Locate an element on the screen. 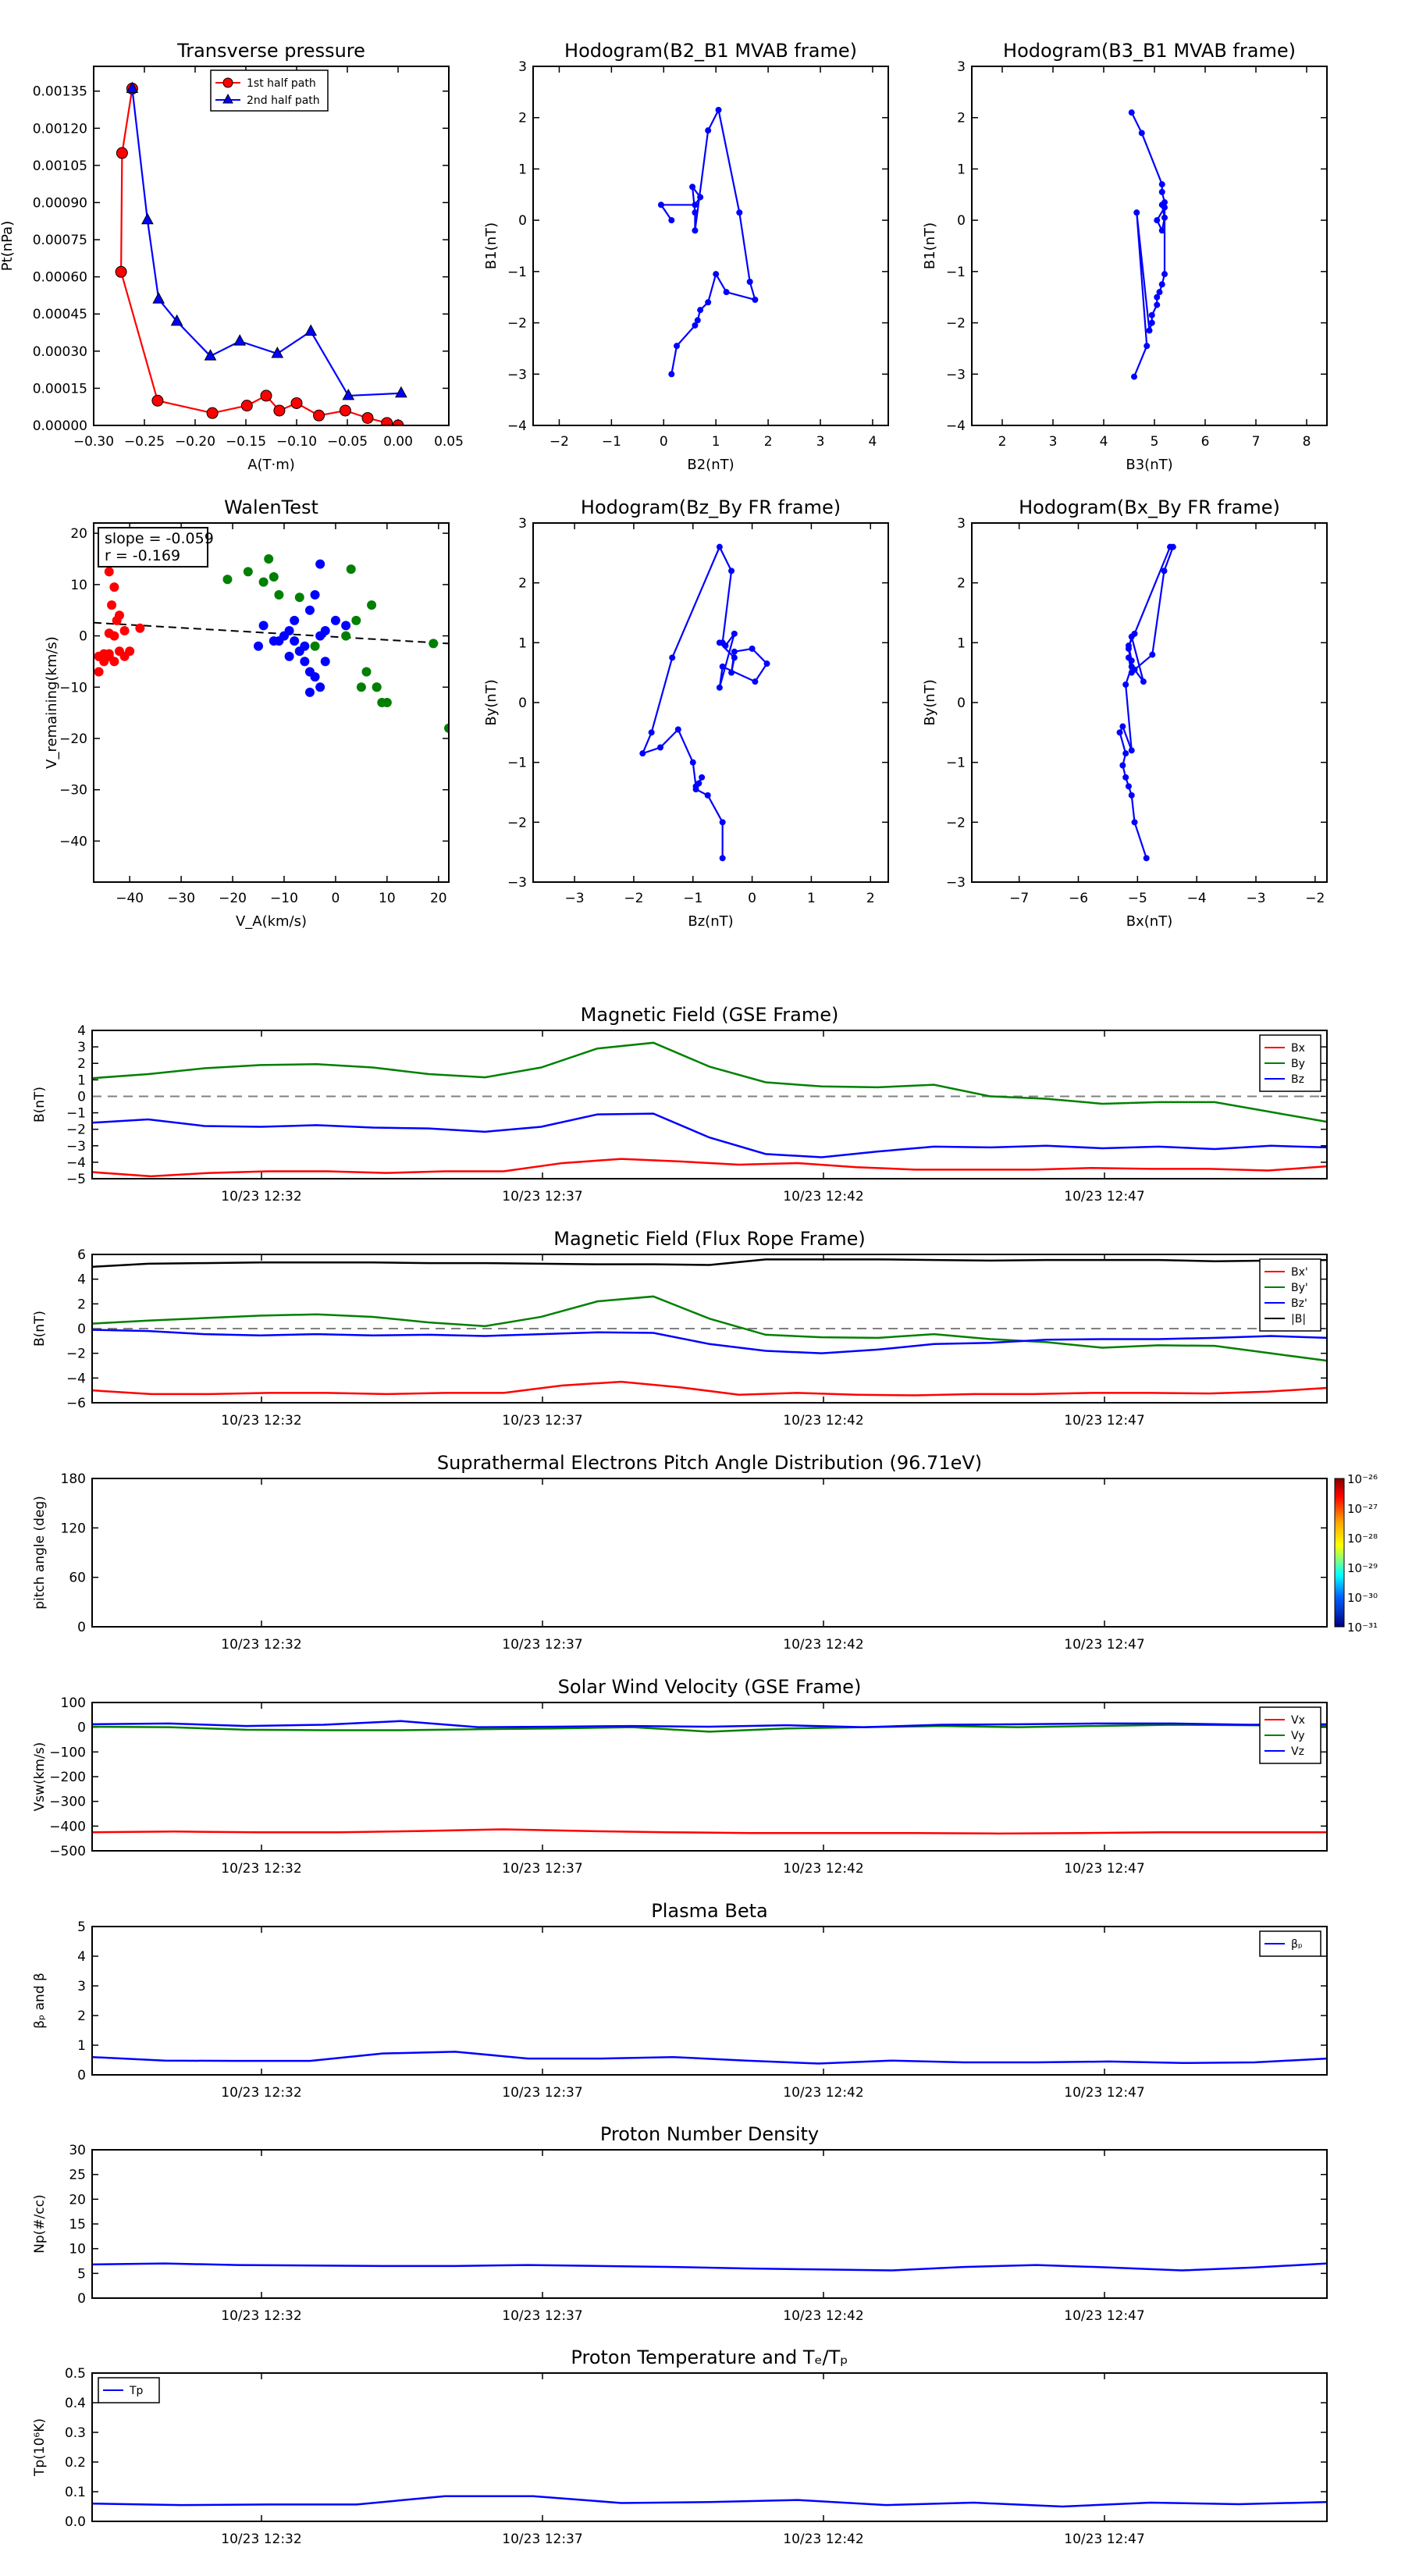 The image size is (1405, 2576). x-tick-label: 0 is located at coordinates (664, 442).